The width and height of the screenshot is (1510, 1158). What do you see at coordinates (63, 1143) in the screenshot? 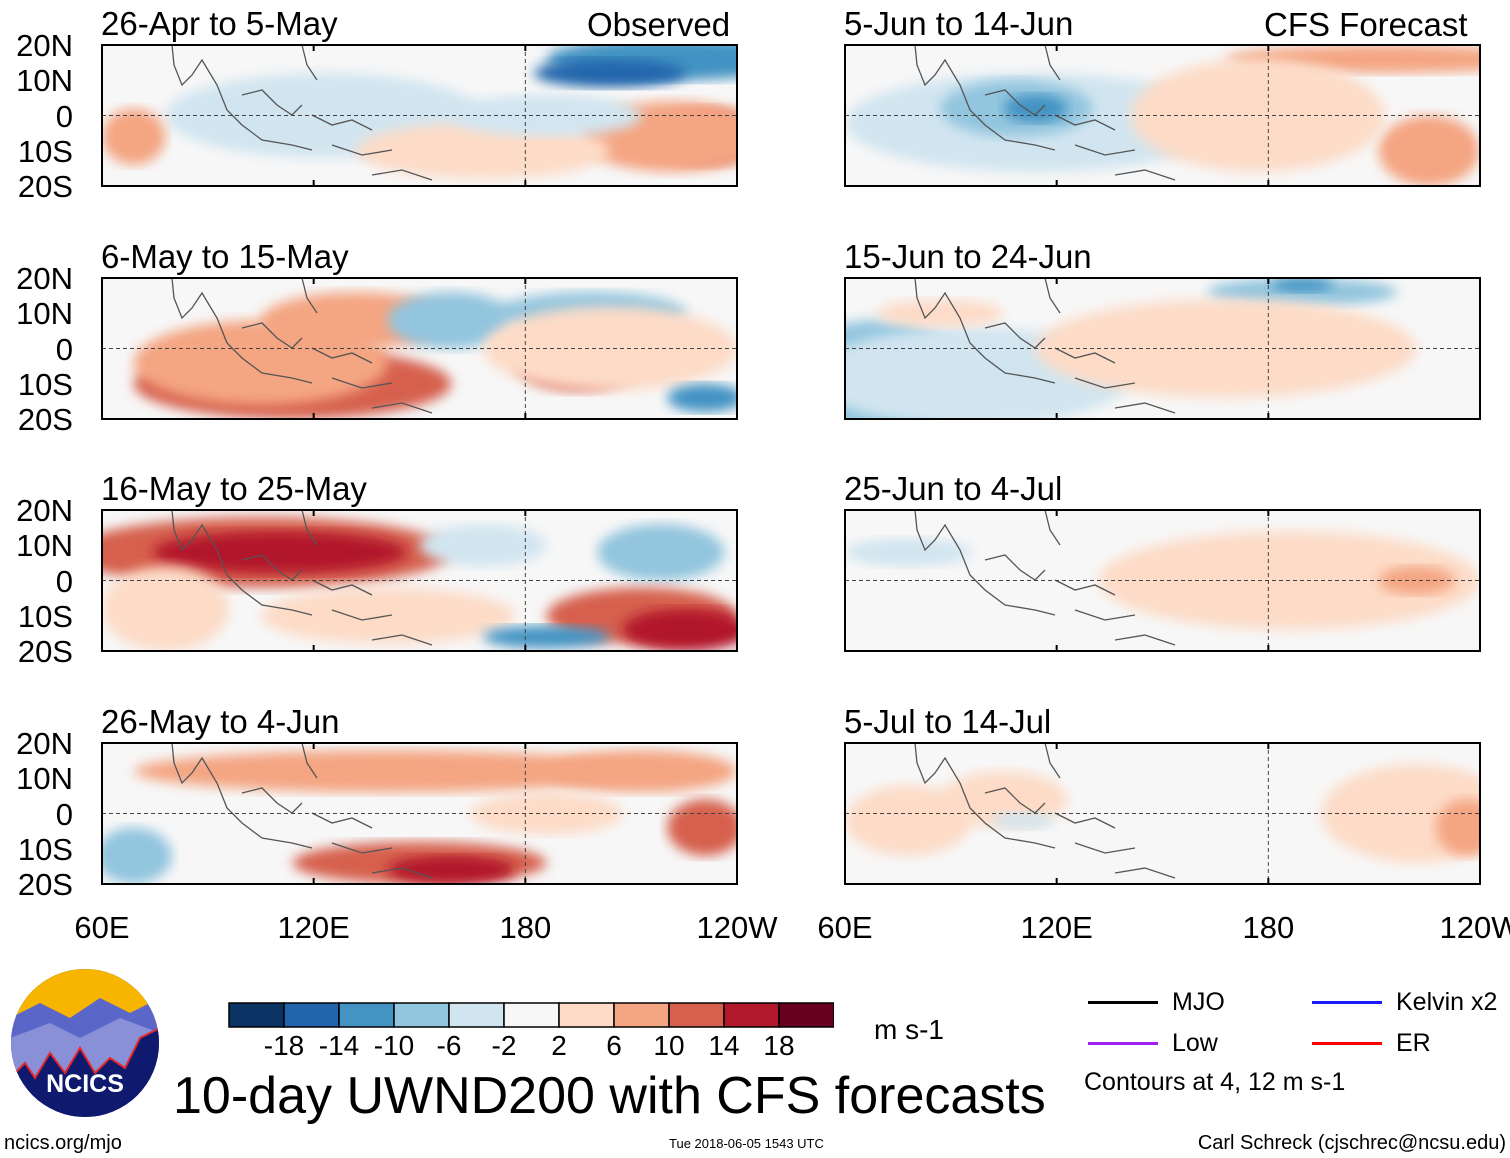
I see `footer-url: ncics.org/mjo` at bounding box center [63, 1143].